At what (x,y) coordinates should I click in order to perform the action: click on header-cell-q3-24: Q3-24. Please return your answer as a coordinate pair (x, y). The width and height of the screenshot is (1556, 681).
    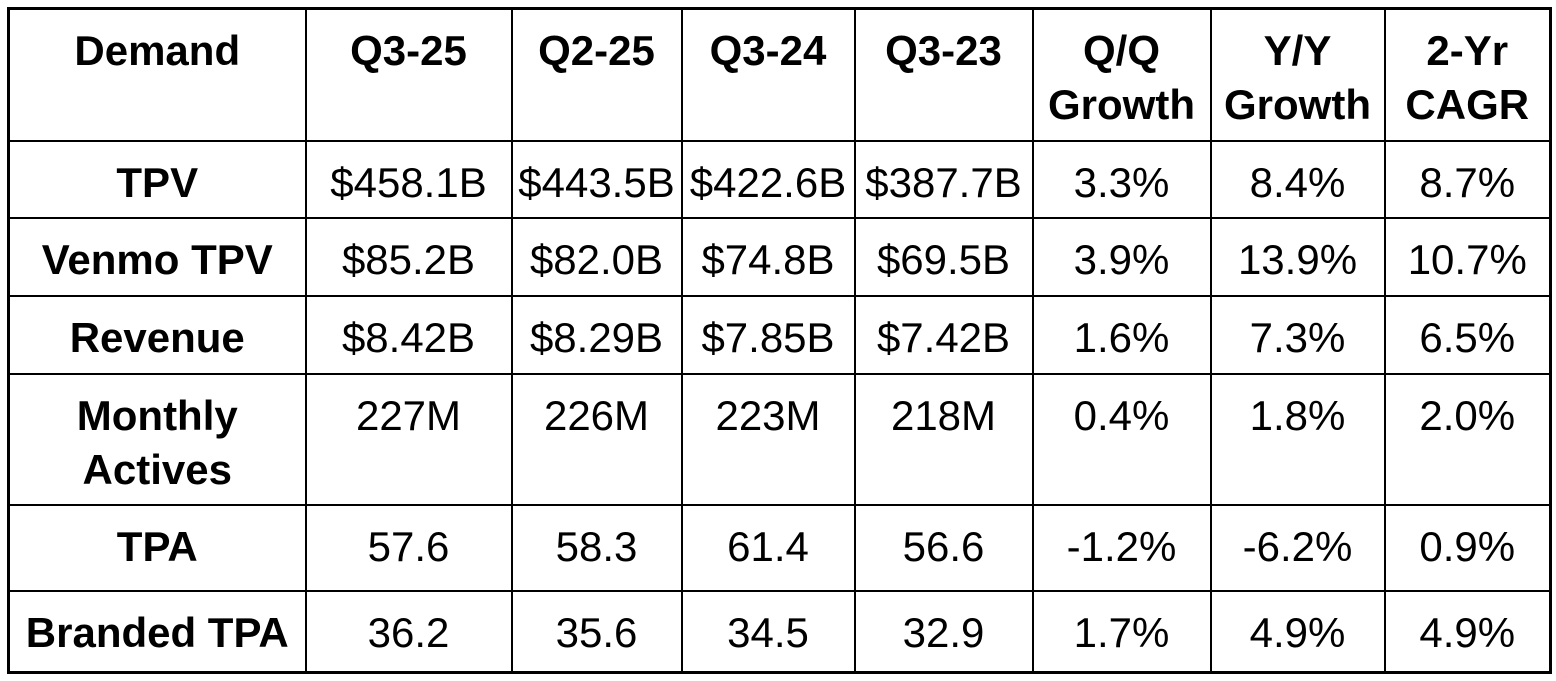
    Looking at the image, I should click on (768, 74).